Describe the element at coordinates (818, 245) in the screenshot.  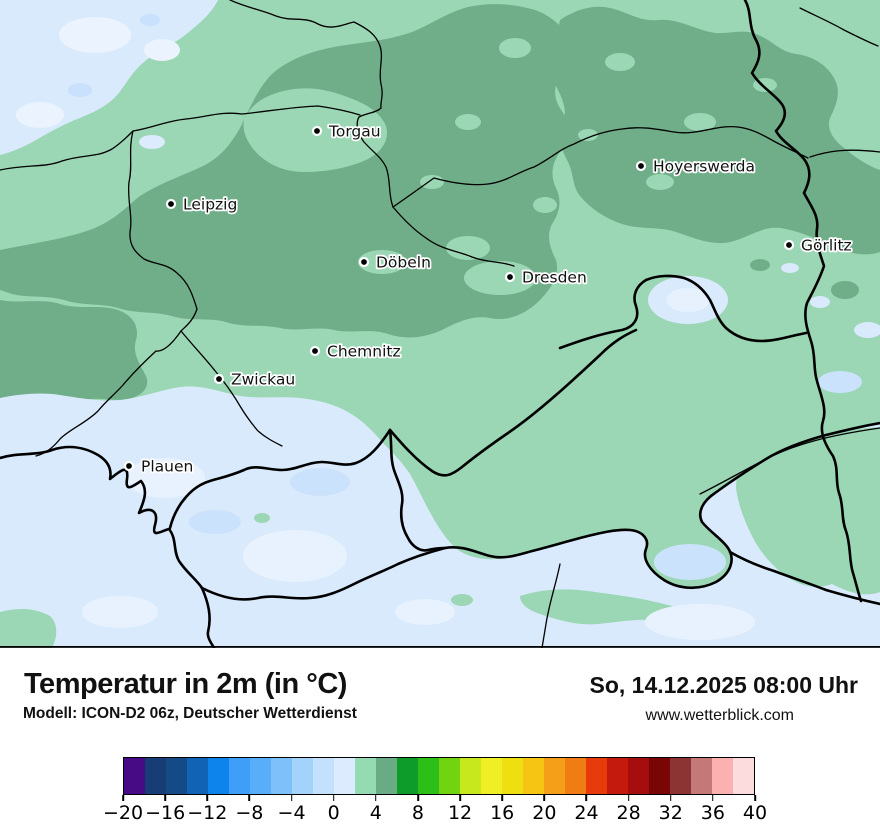
I see `city-marker: Görlitz` at that location.